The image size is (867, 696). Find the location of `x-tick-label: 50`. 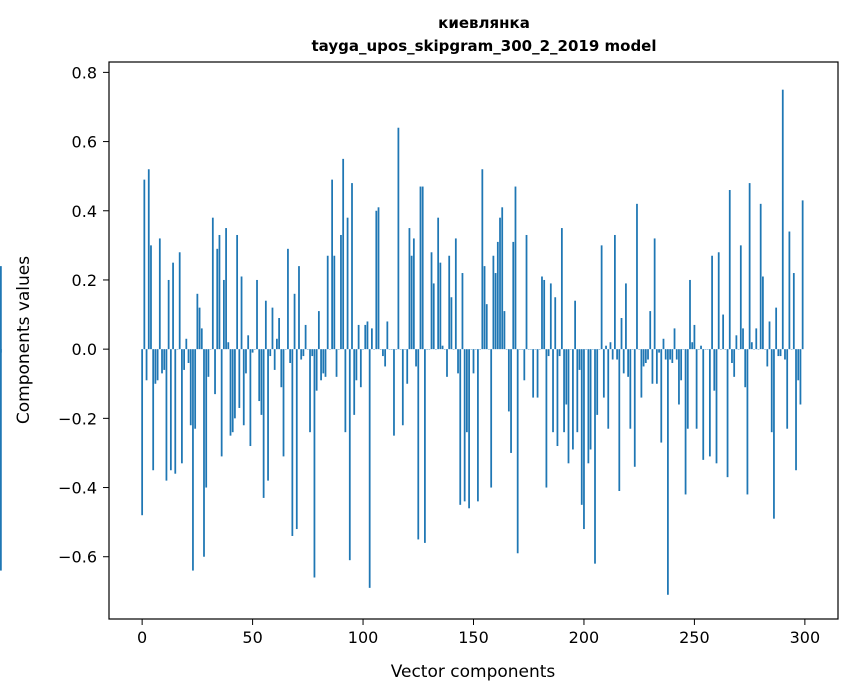

x-tick-label: 50 is located at coordinates (252, 637).